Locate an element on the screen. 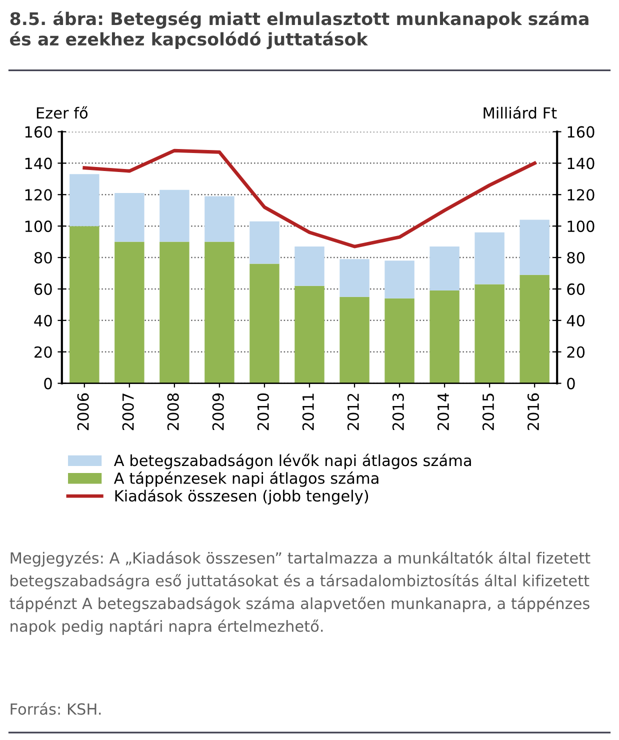  chart-title: 8.5. ábra: Betegség miatt elmulasztott munkanapok száma és az ezekhez kapcsolódó juttatások is located at coordinates (299, 30).